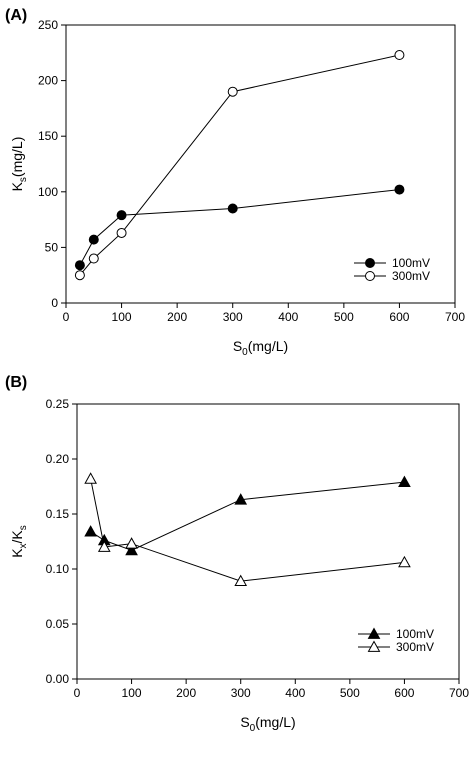 The image size is (474, 759). I want to click on series-line-300mV, so click(247, 530).